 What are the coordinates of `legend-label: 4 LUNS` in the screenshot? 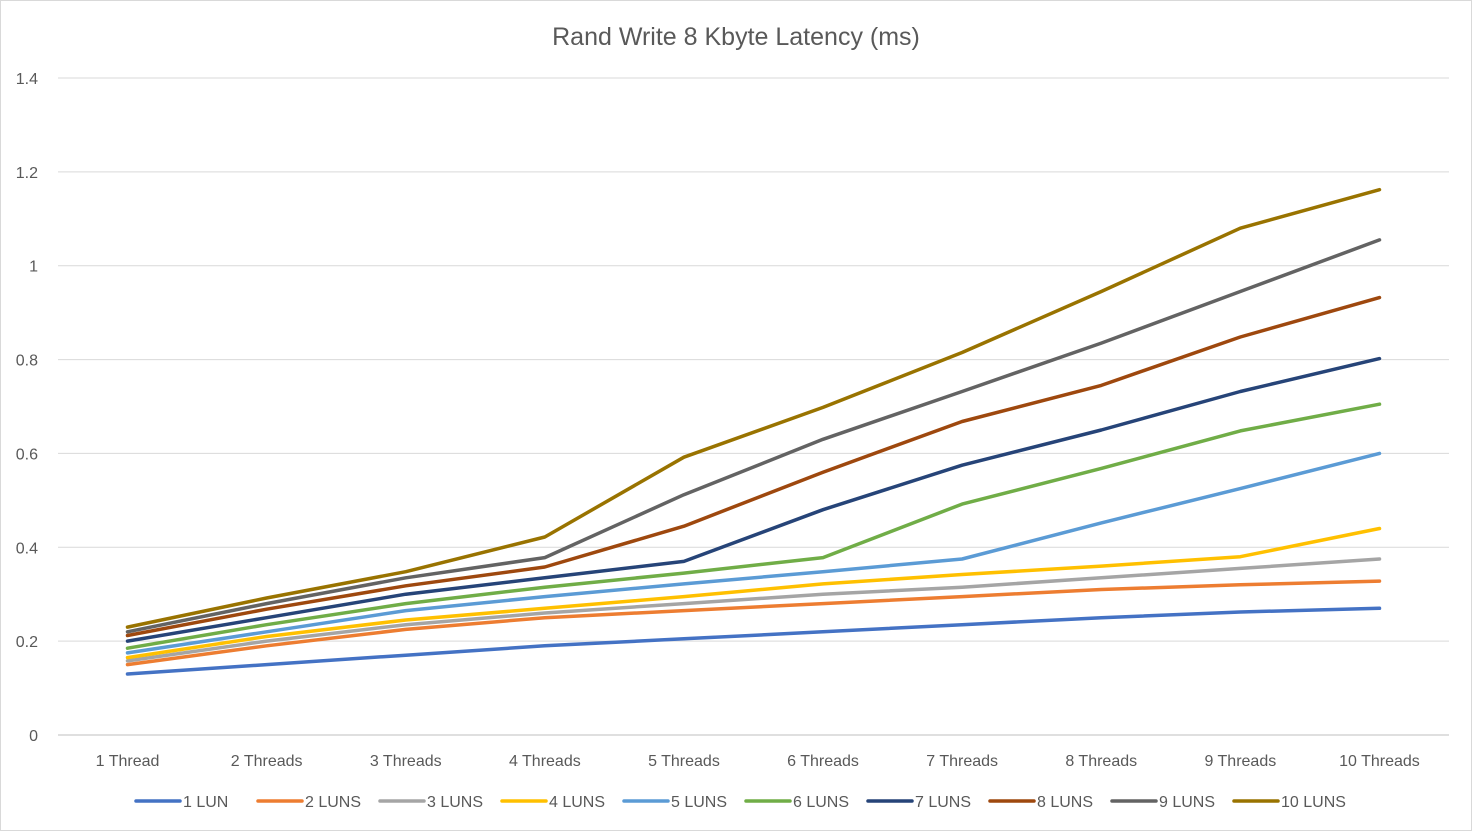 It's located at (577, 802).